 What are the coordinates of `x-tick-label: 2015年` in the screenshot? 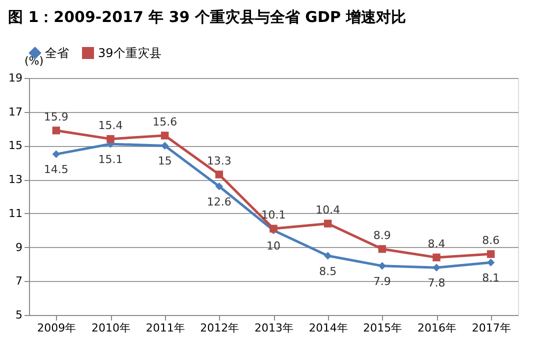 It's located at (382, 328).